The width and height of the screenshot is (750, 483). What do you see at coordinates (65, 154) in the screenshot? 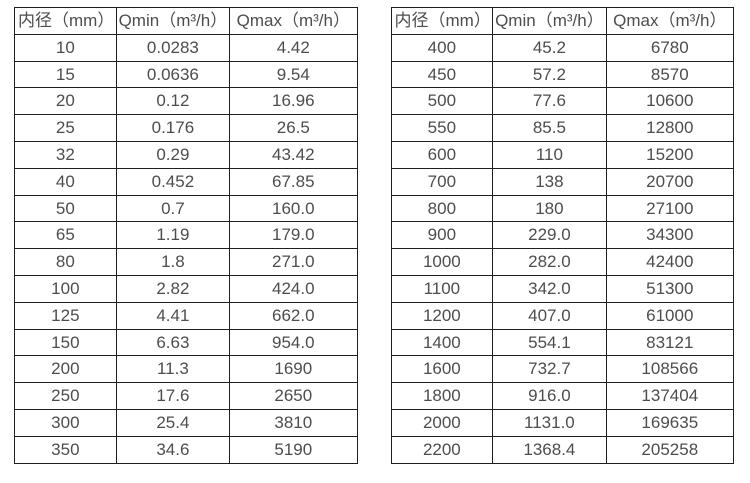
I see `table-cell: 32` at bounding box center [65, 154].